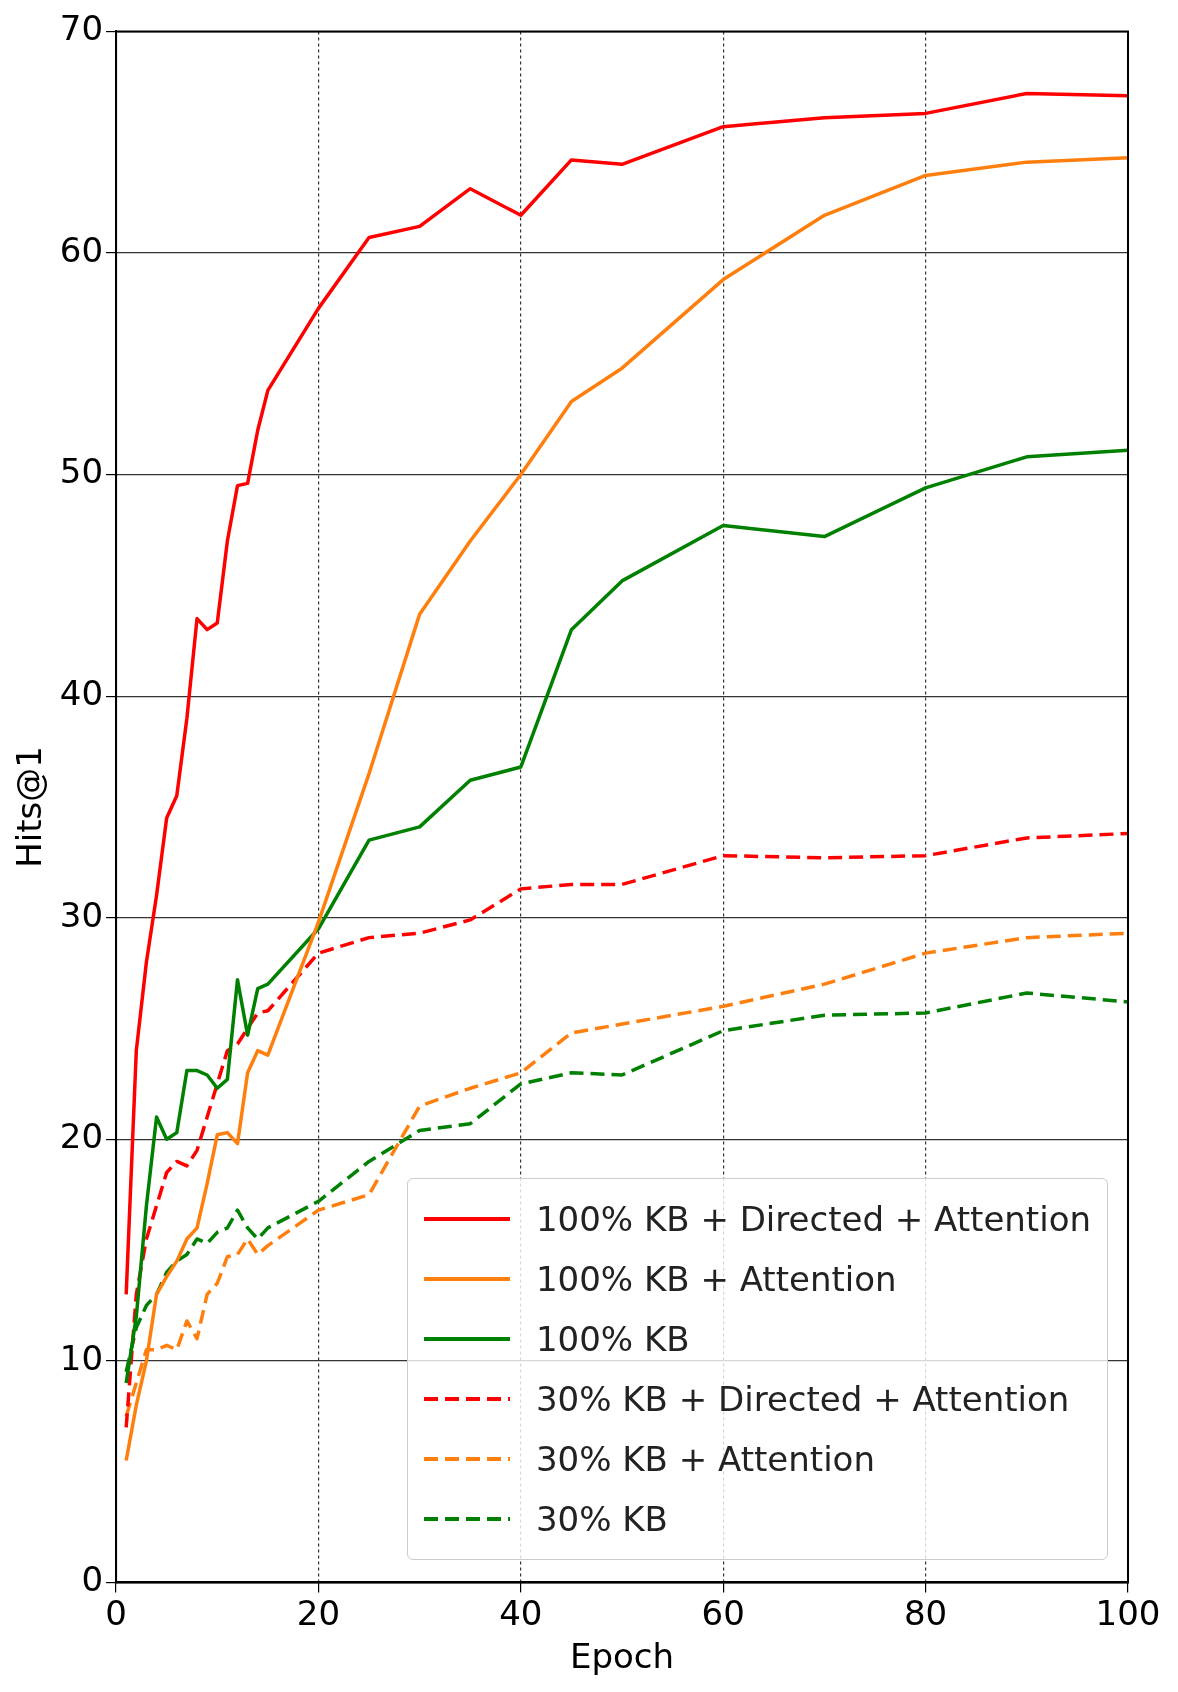 This screenshot has height=1692, width=1178. Describe the element at coordinates (601, 1519) in the screenshot. I see `legend-label: 30% KB` at that location.